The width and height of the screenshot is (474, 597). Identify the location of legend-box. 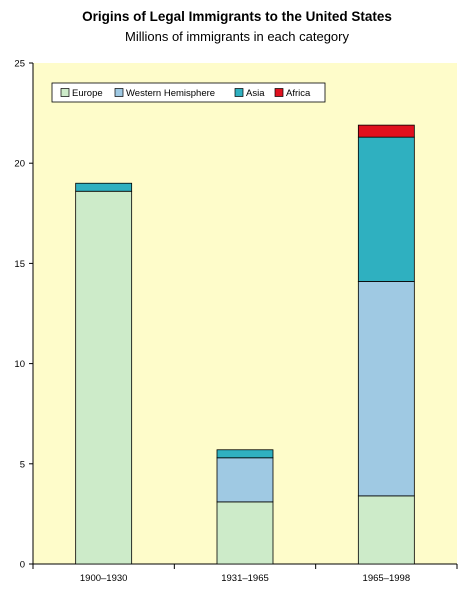
(188, 92).